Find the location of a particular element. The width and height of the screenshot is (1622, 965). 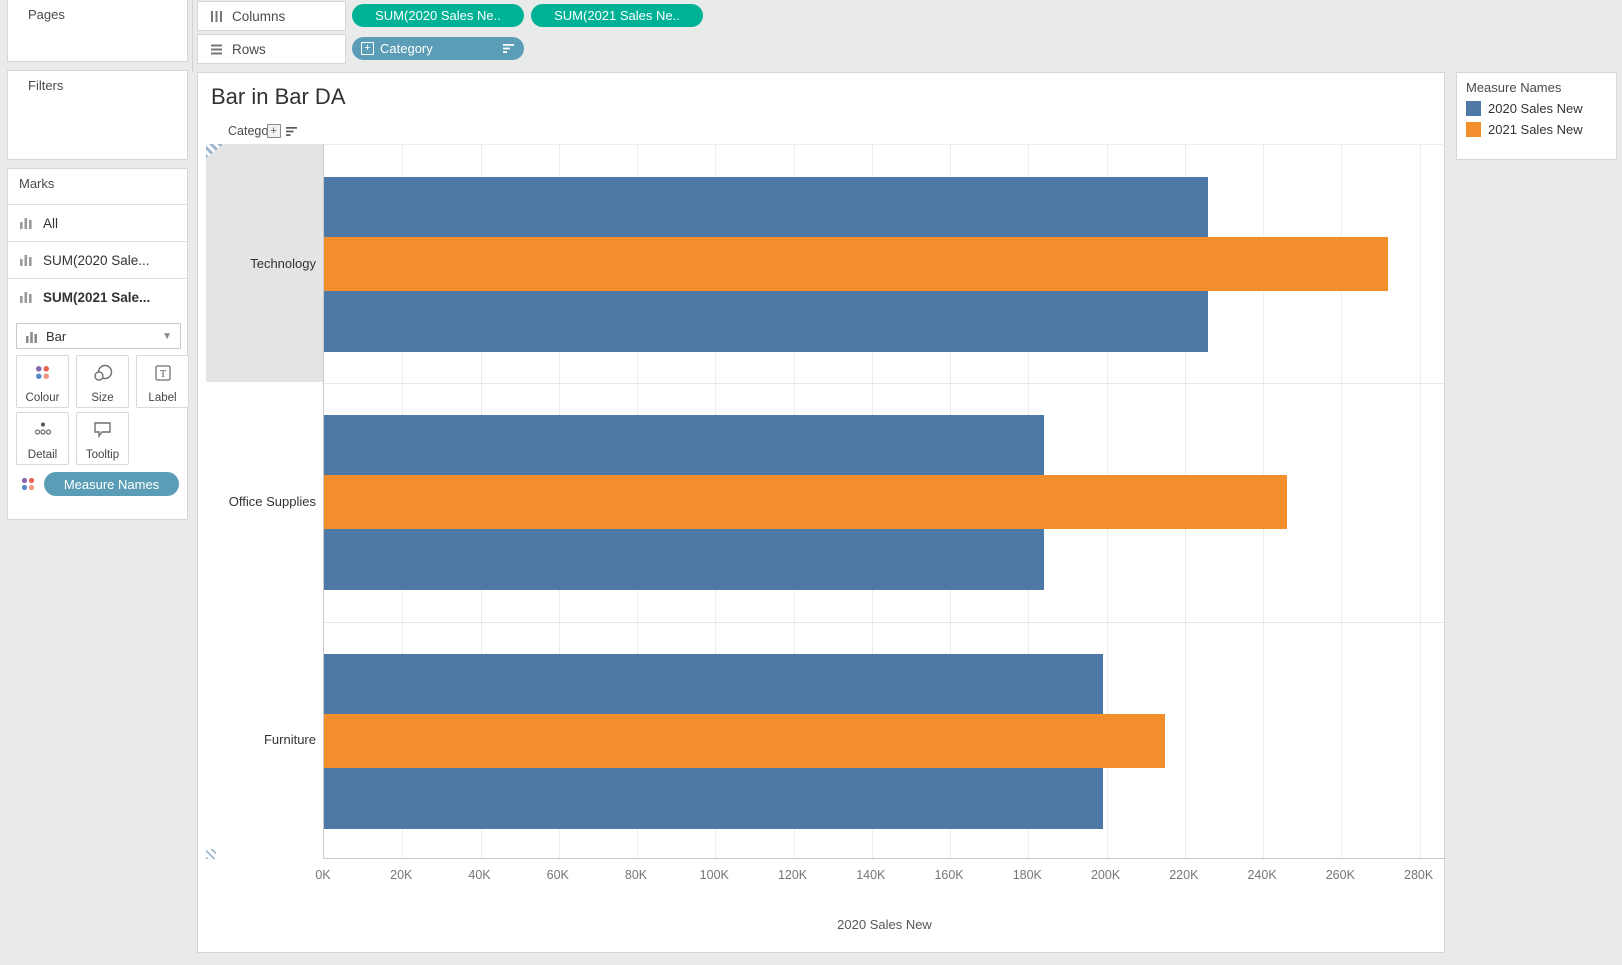

columns-pill-row: SUM(2020 Sales Ne.. SUM(2021 Sales Ne.. is located at coordinates (527, 15).